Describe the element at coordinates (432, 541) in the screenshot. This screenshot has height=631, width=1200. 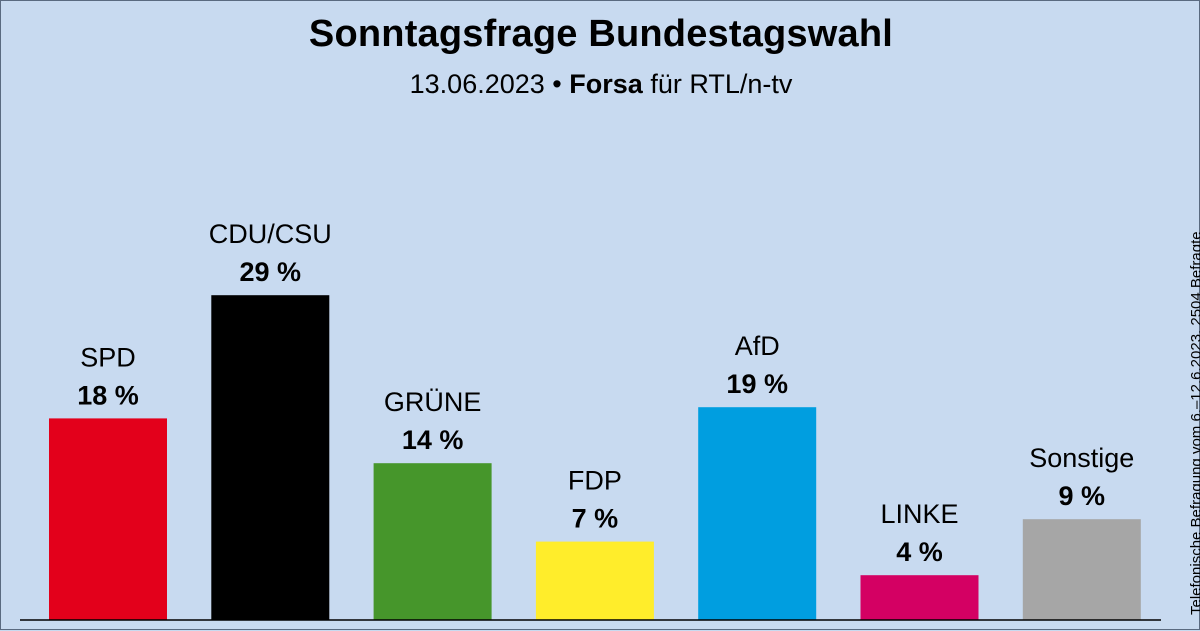
I see `bar-grüne` at that location.